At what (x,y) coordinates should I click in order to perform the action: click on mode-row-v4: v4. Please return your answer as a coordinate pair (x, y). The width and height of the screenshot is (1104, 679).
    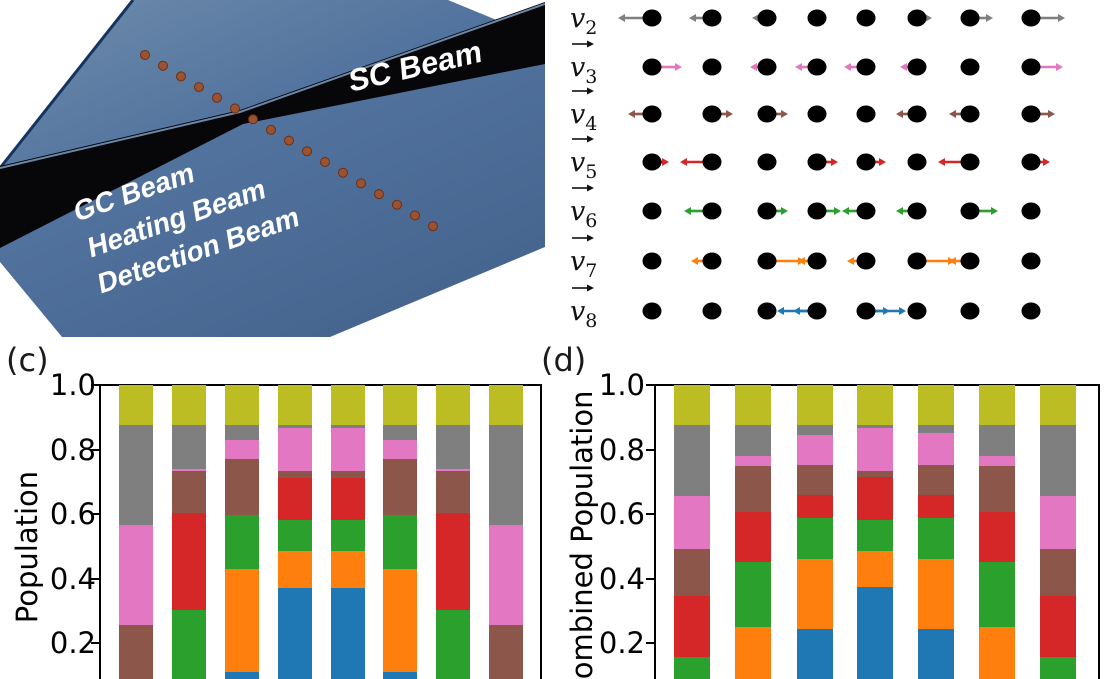
    Looking at the image, I should click on (812, 111).